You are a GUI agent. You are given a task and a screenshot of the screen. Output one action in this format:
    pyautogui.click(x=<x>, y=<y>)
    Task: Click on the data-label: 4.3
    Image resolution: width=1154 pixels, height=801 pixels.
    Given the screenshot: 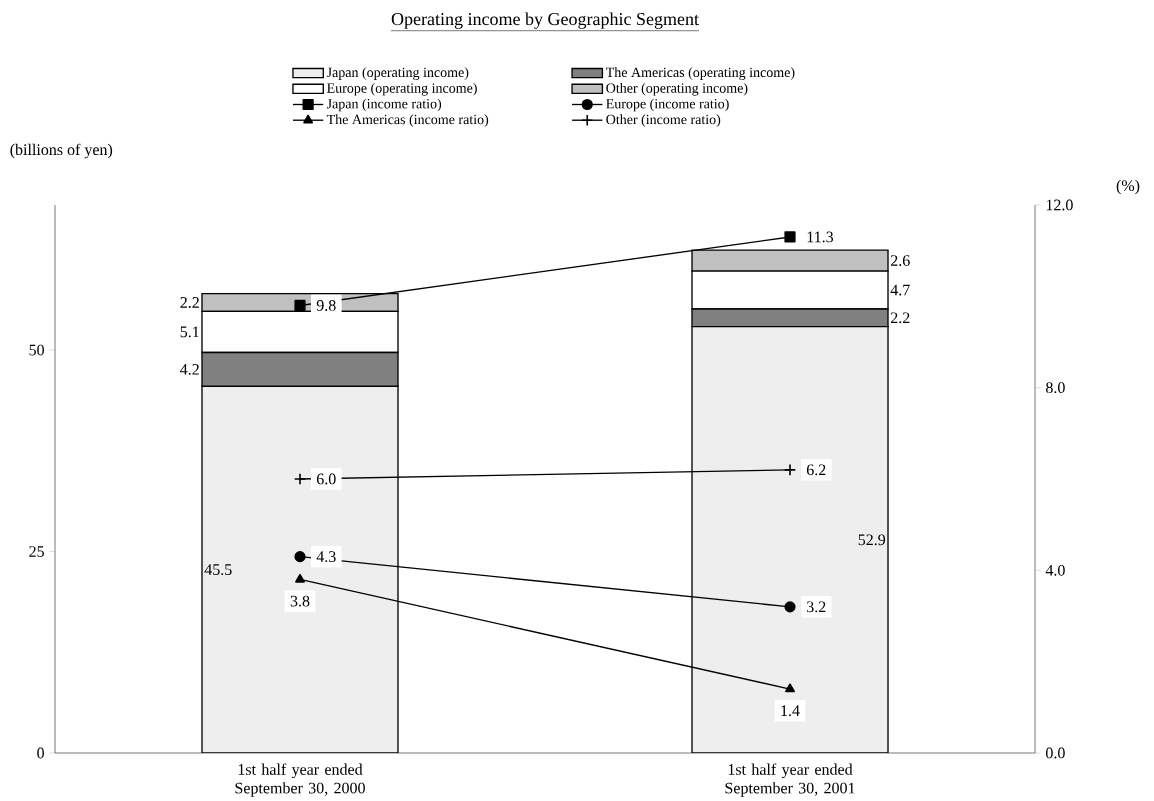 What is the action you would take?
    pyautogui.click(x=326, y=557)
    